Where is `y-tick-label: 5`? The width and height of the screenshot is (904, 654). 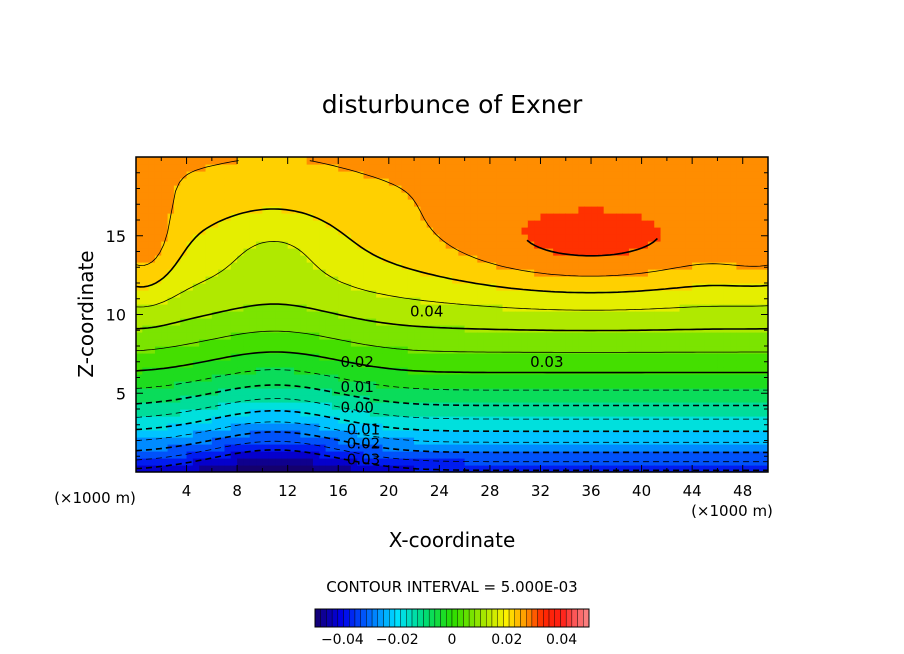
y-tick-label: 5 is located at coordinates (121, 393).